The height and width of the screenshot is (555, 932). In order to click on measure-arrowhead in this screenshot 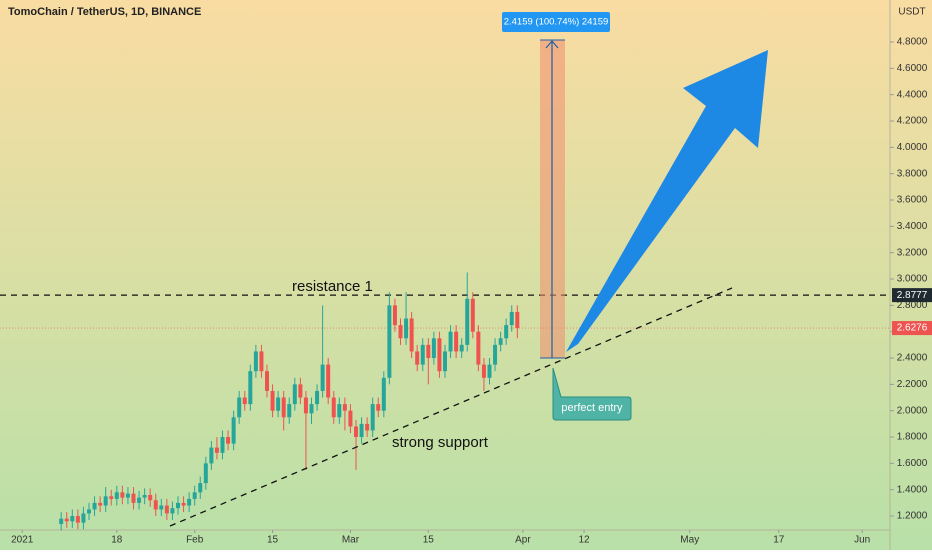, I will do `click(552, 44)`.